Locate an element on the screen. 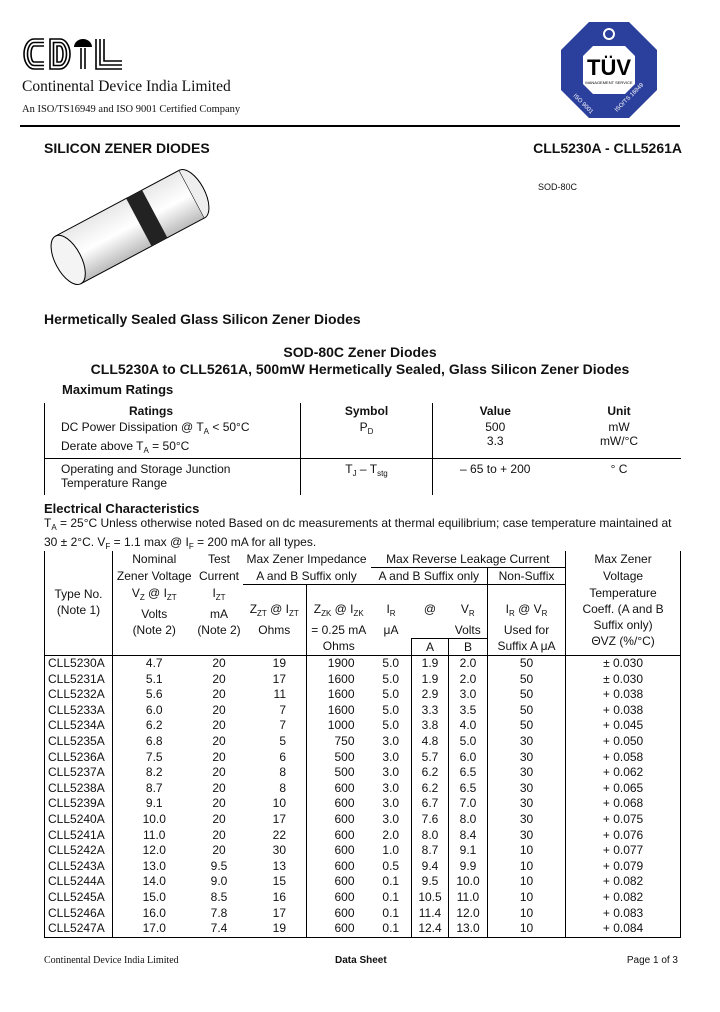 This screenshot has width=720, height=1012. col-ratings: Ratings is located at coordinates (150, 411).